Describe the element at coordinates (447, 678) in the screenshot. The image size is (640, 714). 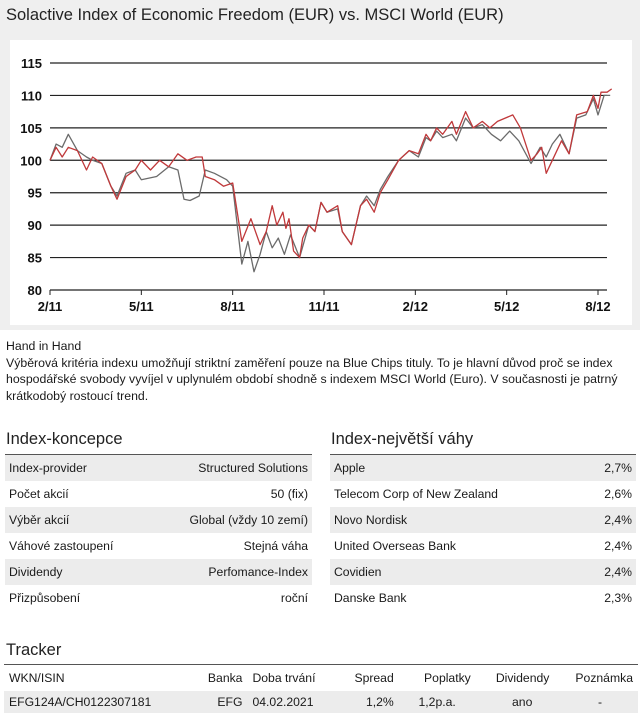
I see `col-header: Poplatky` at that location.